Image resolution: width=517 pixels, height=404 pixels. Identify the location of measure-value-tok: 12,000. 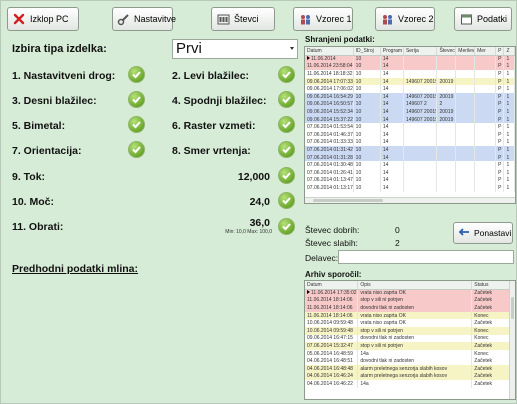
(253, 177).